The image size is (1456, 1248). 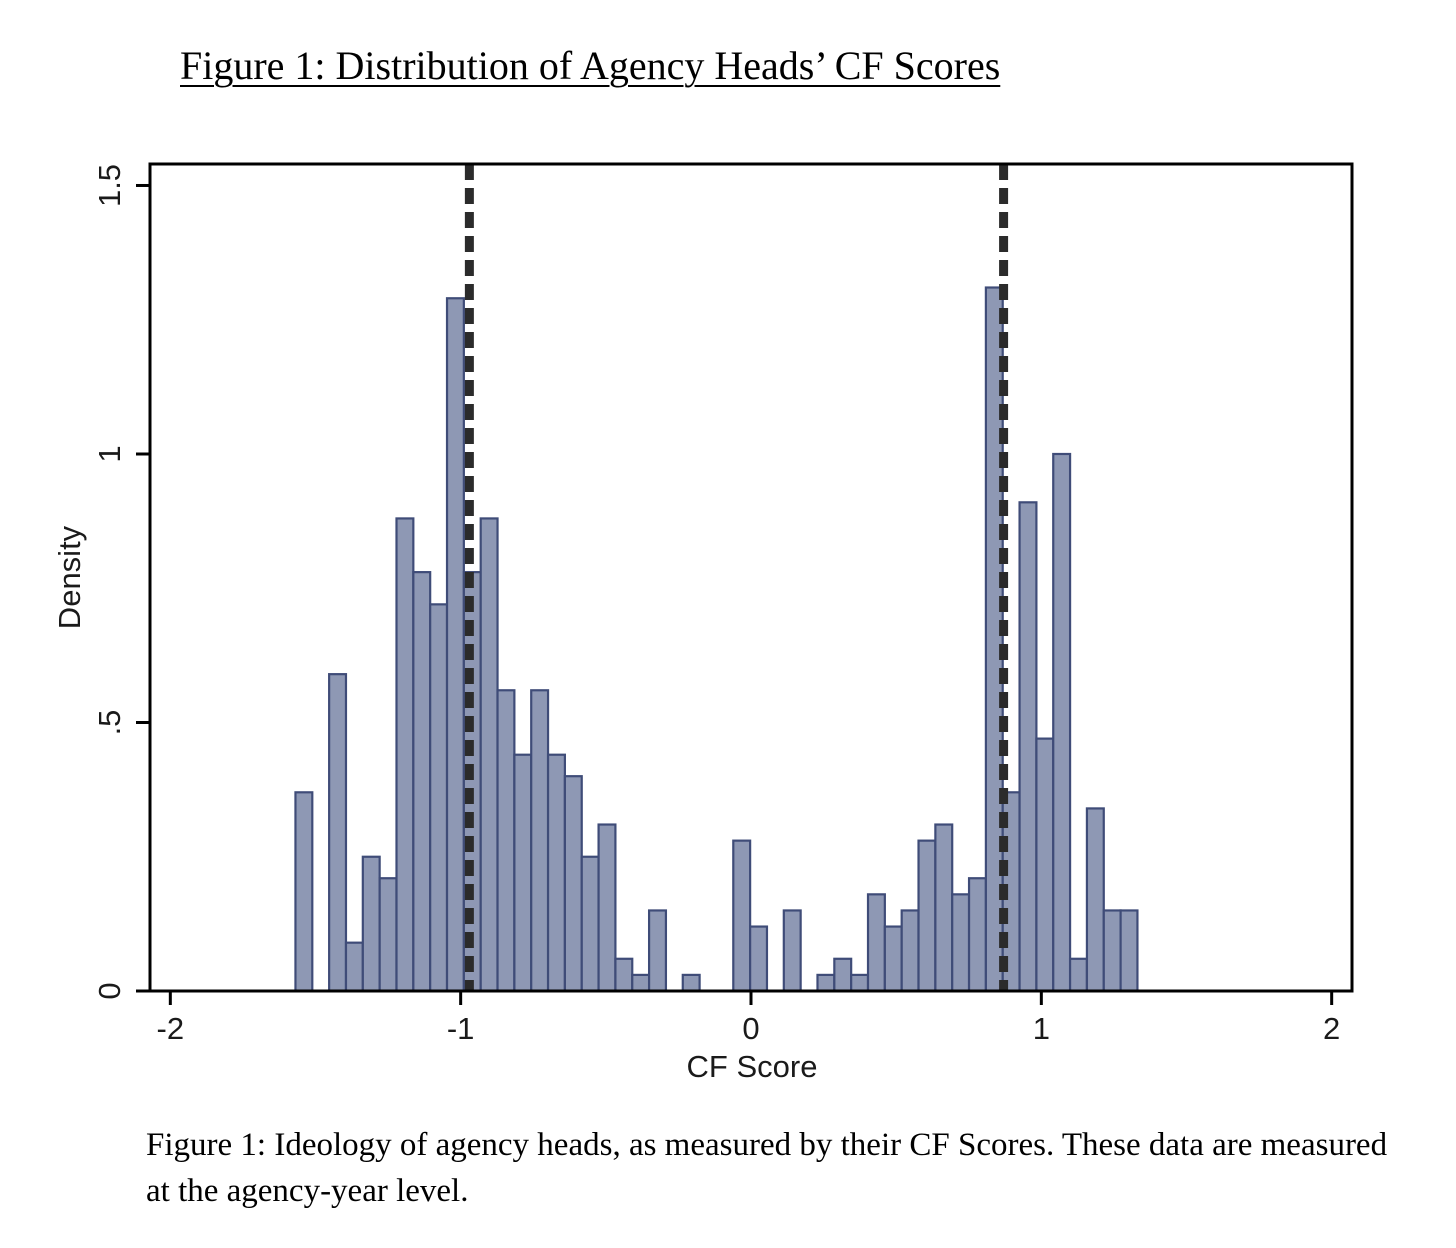 I want to click on y-tick-label: .5, so click(x=109, y=723).